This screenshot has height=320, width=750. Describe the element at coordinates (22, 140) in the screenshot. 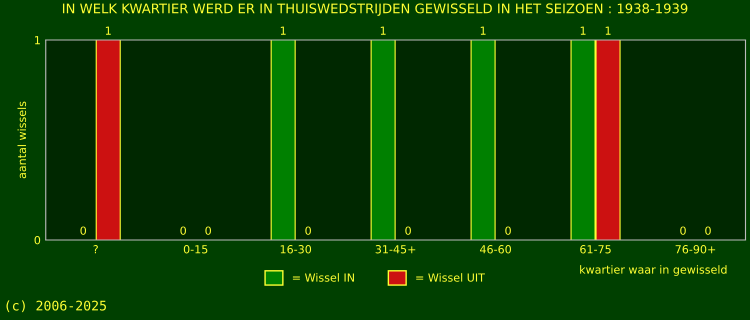

I see `y-axis-title: aantal wissels` at that location.